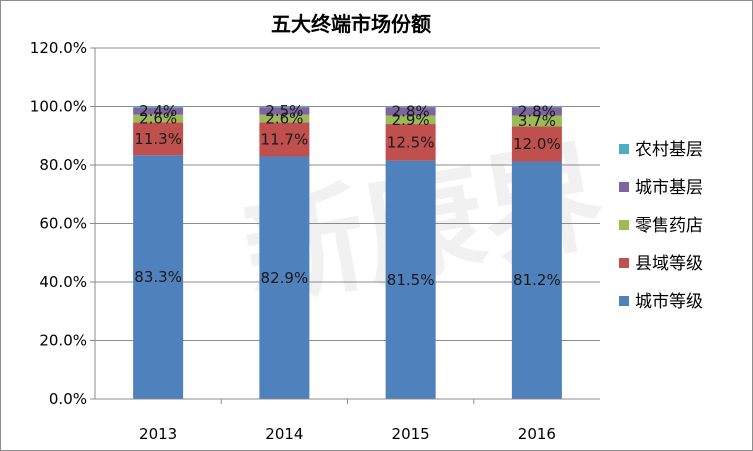 The width and height of the screenshot is (753, 451). I want to click on data-label: 83.3%, so click(158, 277).